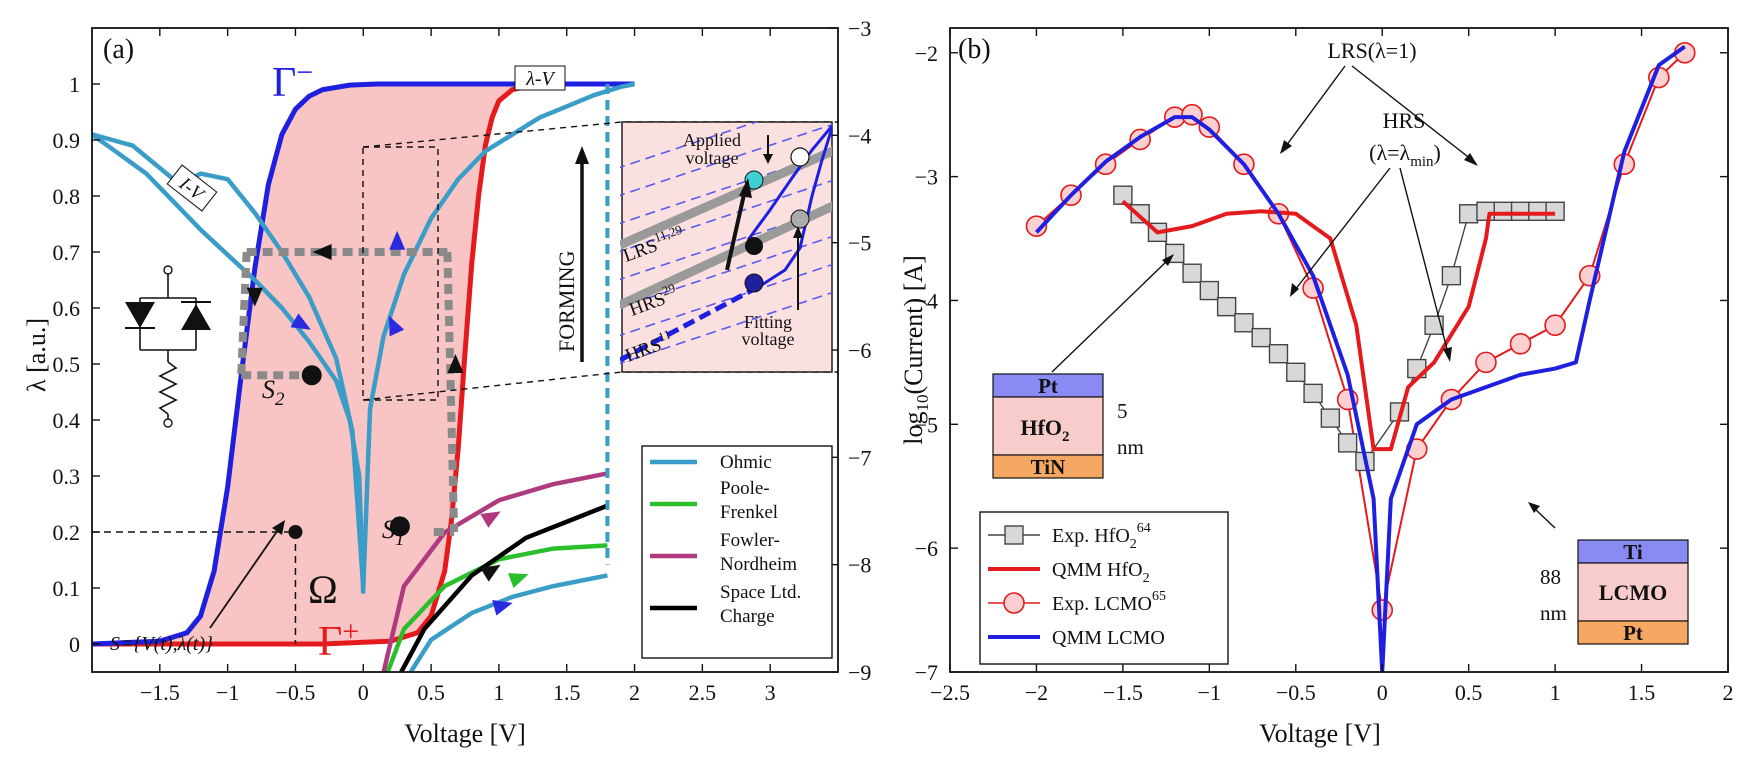 The height and width of the screenshot is (760, 1744). Describe the element at coordinates (67, 196) in the screenshot. I see `y-tick-label: 0.8` at that location.